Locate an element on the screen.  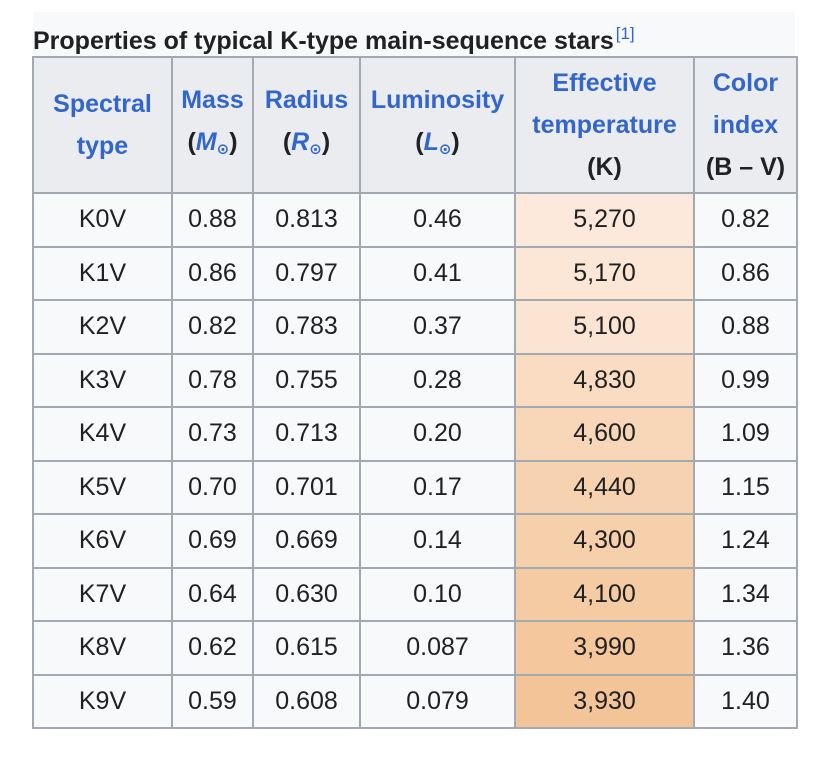
cell-luminosity: 0.079 is located at coordinates (437, 701).